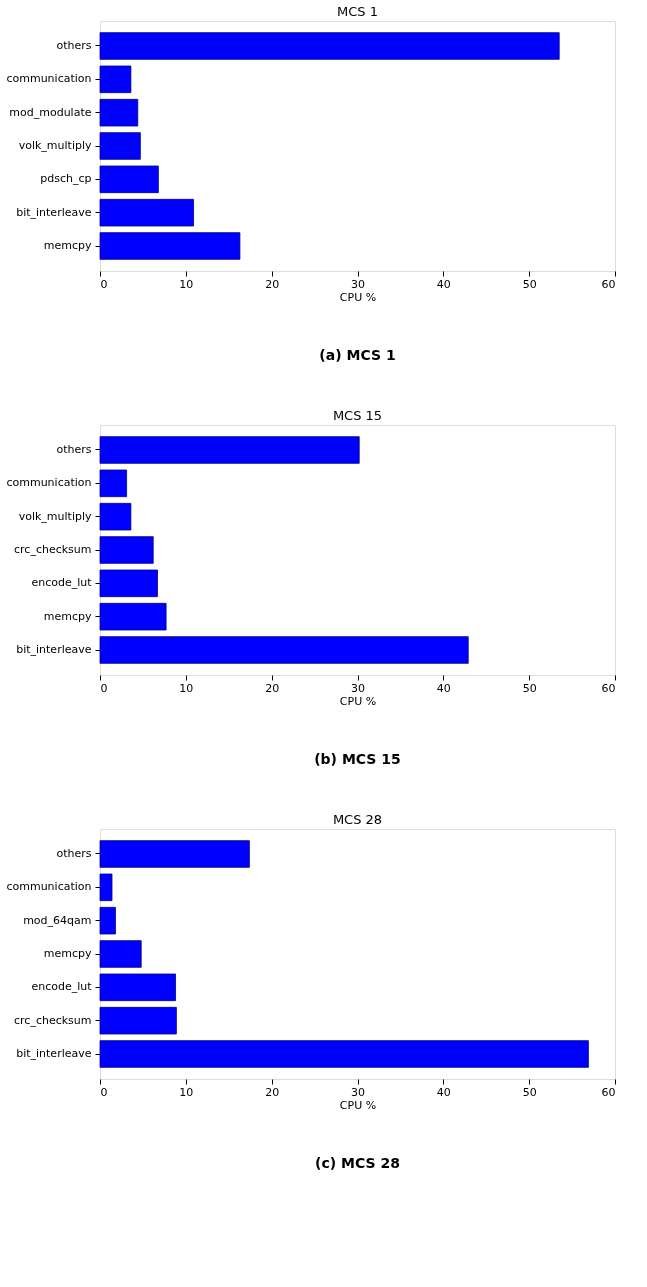  What do you see at coordinates (357, 1163) in the screenshot?
I see `text: (c) MCS 28` at bounding box center [357, 1163].